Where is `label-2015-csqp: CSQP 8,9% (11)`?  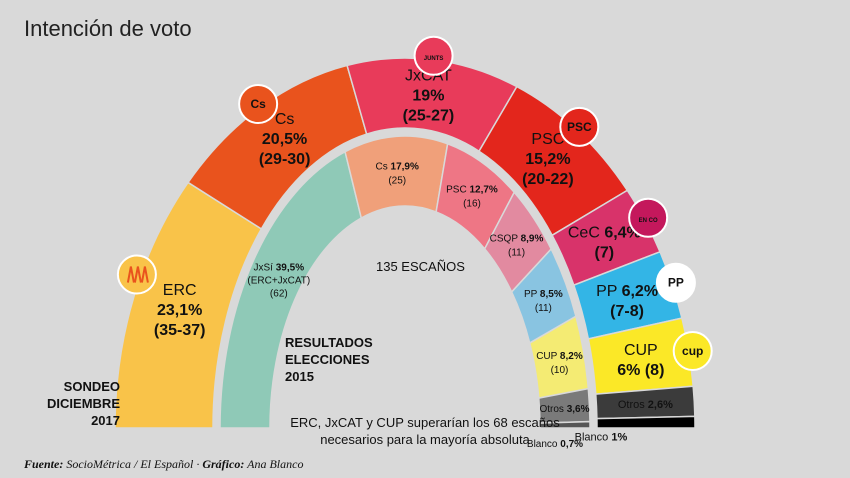 label-2015-csqp: CSQP 8,9% (11) is located at coordinates (517, 246).